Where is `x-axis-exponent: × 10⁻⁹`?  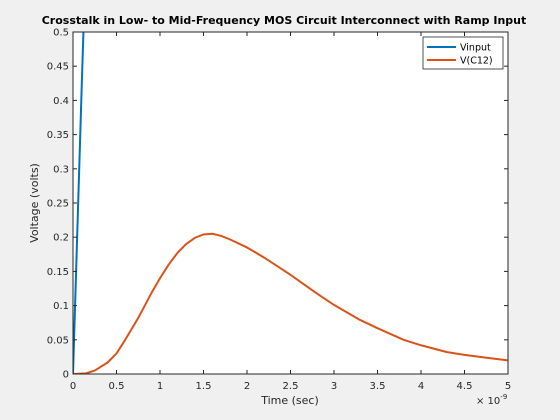
x-axis-exponent: × 10⁻⁹ is located at coordinates (491, 400).